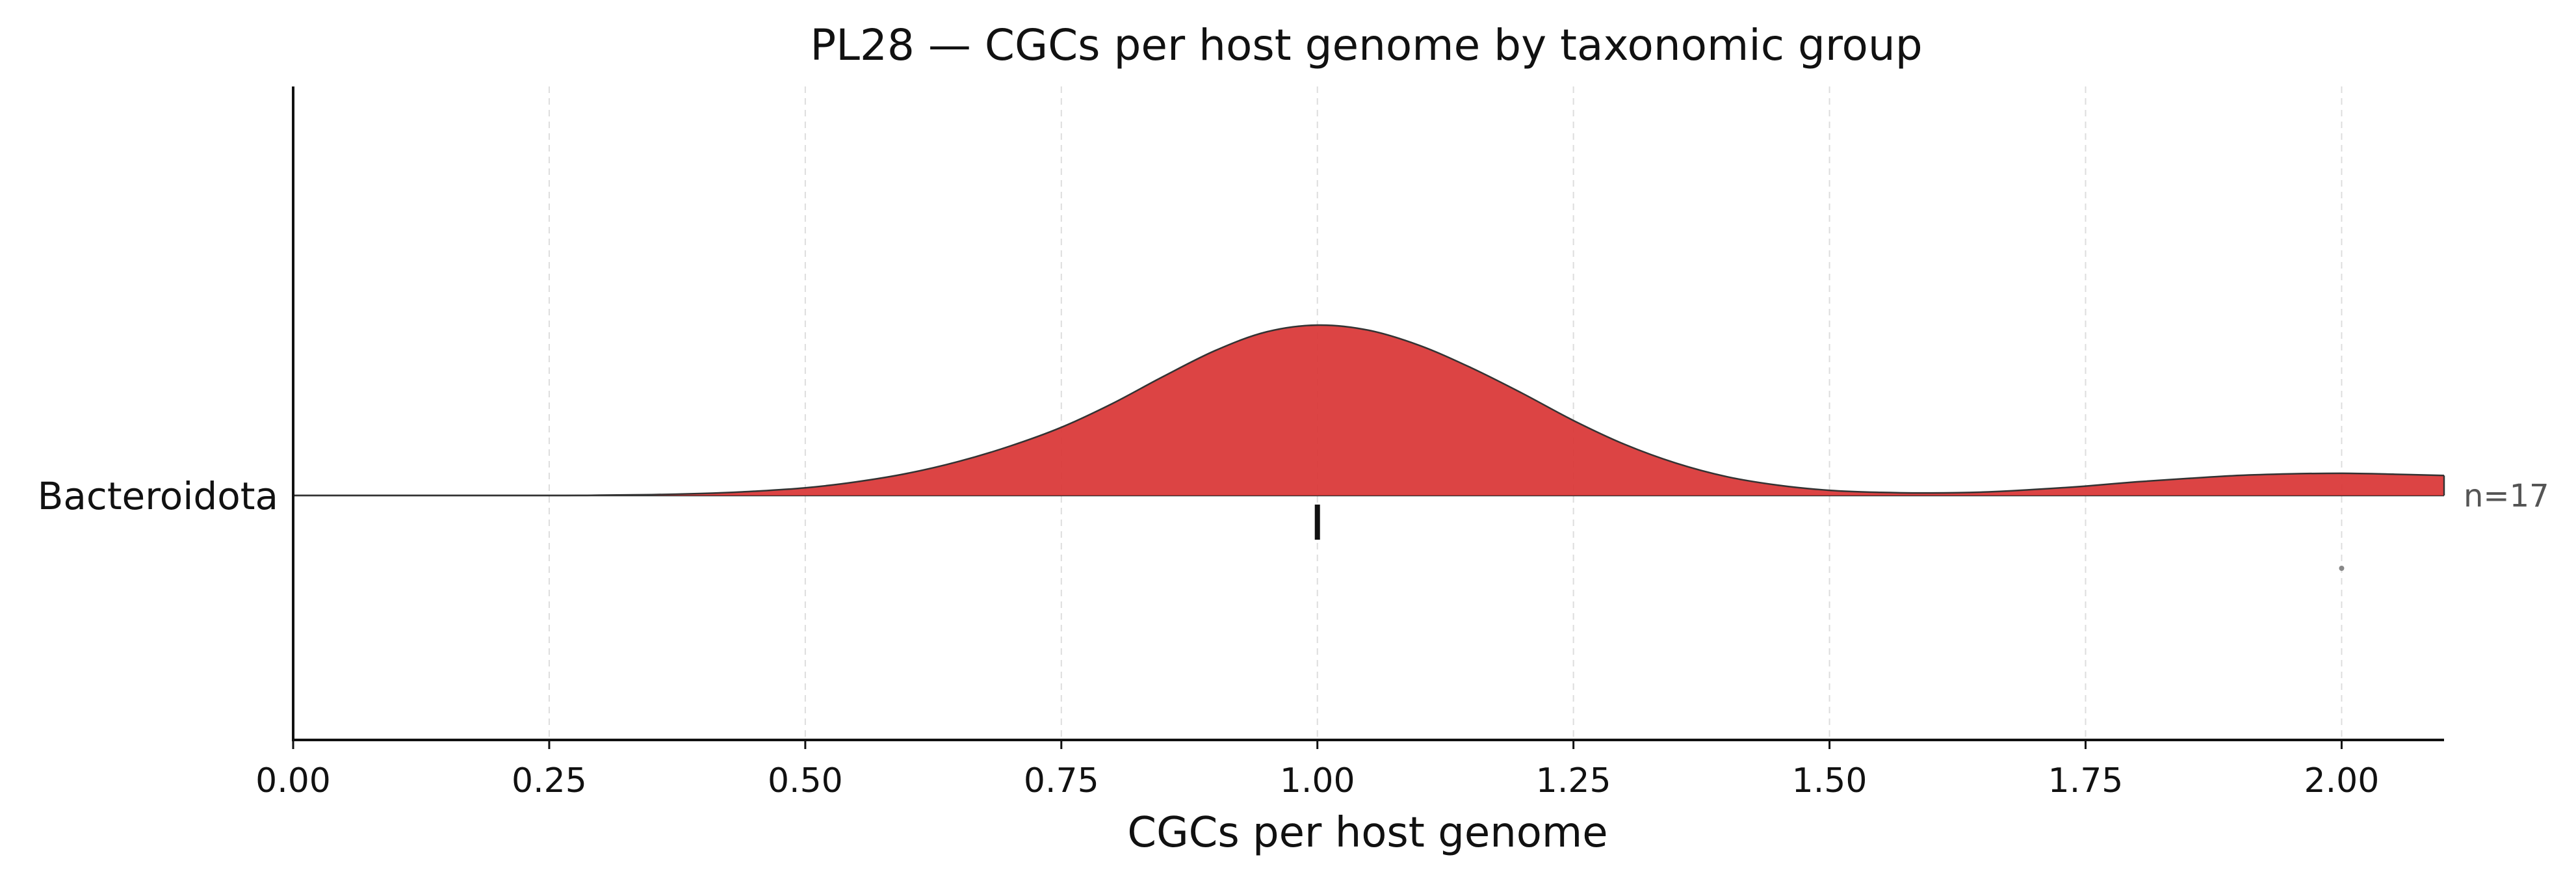 The width and height of the screenshot is (2576, 883). Describe the element at coordinates (1367, 833) in the screenshot. I see `x-axis-label: CGCs per host genome` at that location.